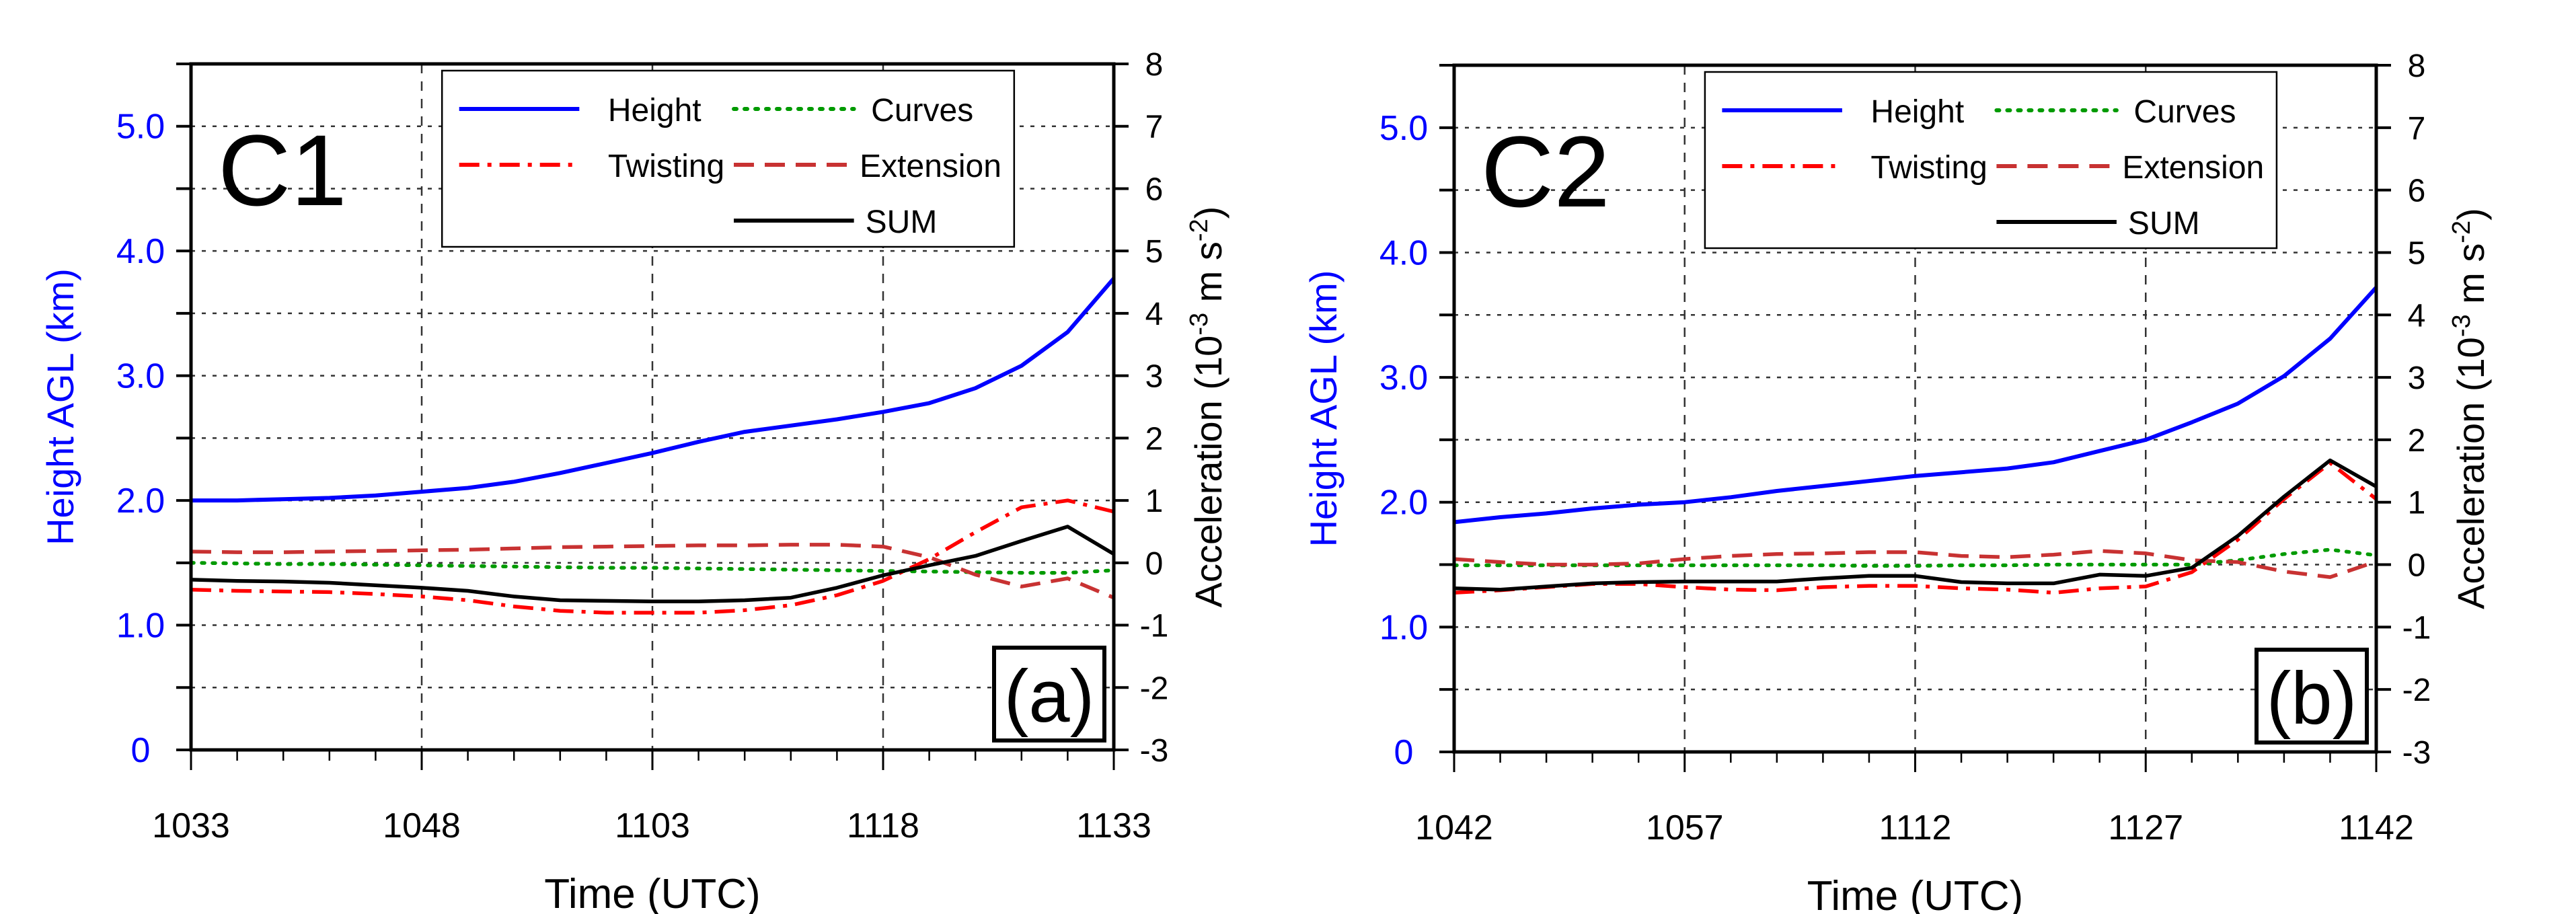 This screenshot has width=2576, height=914. I want to click on x-tick-label: 1112, so click(1915, 827).